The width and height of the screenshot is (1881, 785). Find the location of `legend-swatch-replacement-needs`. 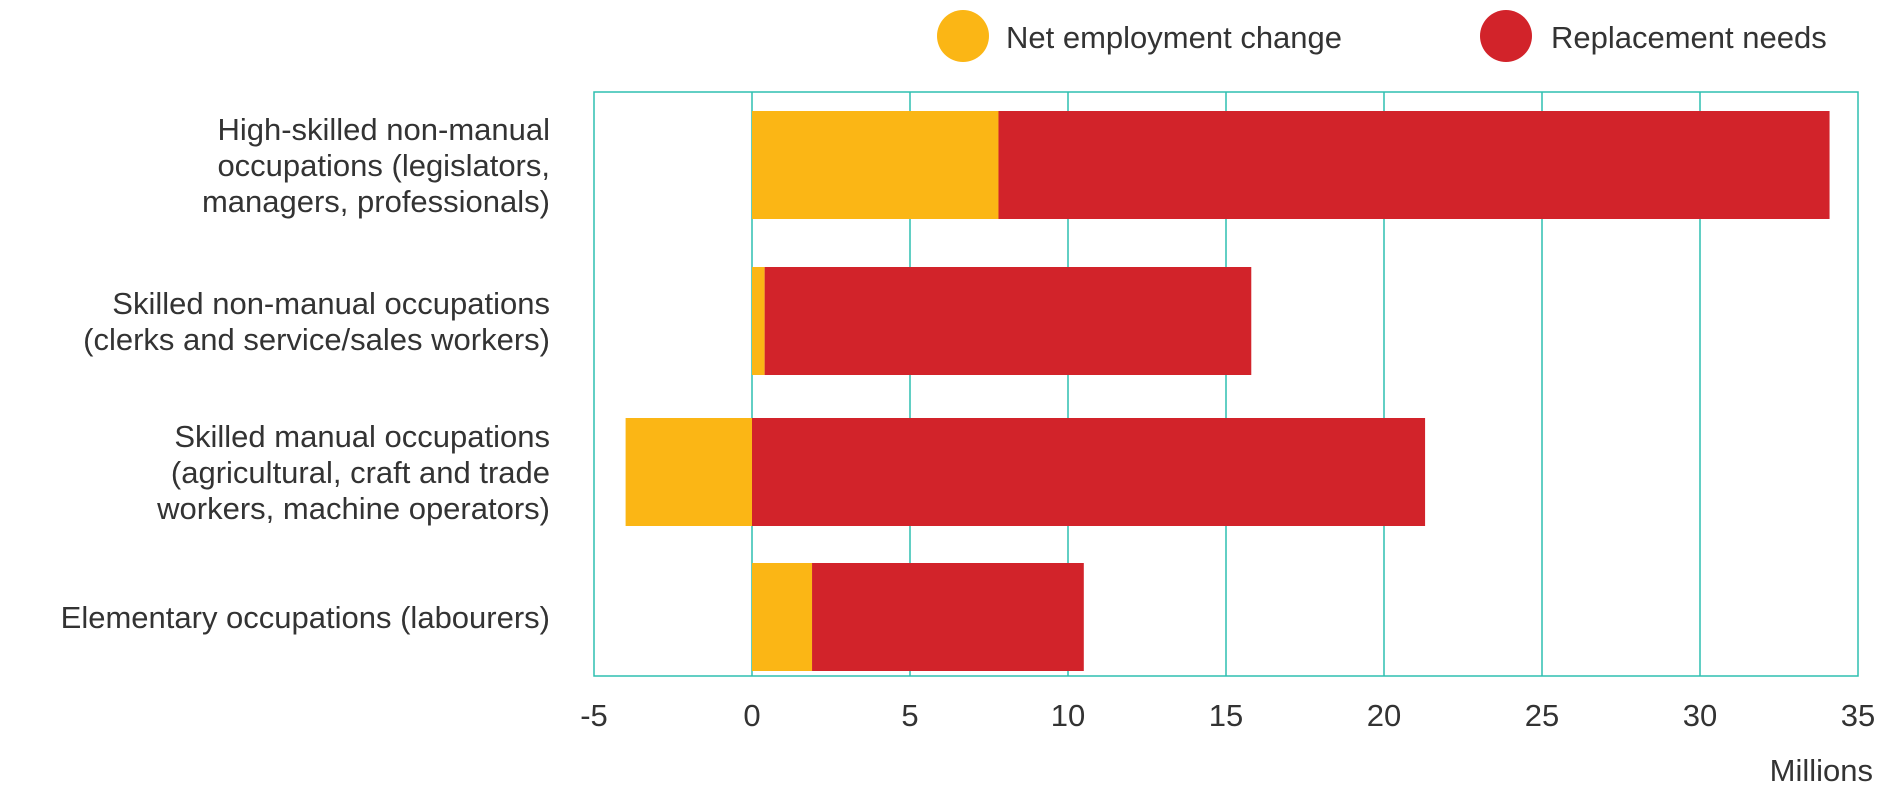

legend-swatch-replacement-needs is located at coordinates (1506, 36).